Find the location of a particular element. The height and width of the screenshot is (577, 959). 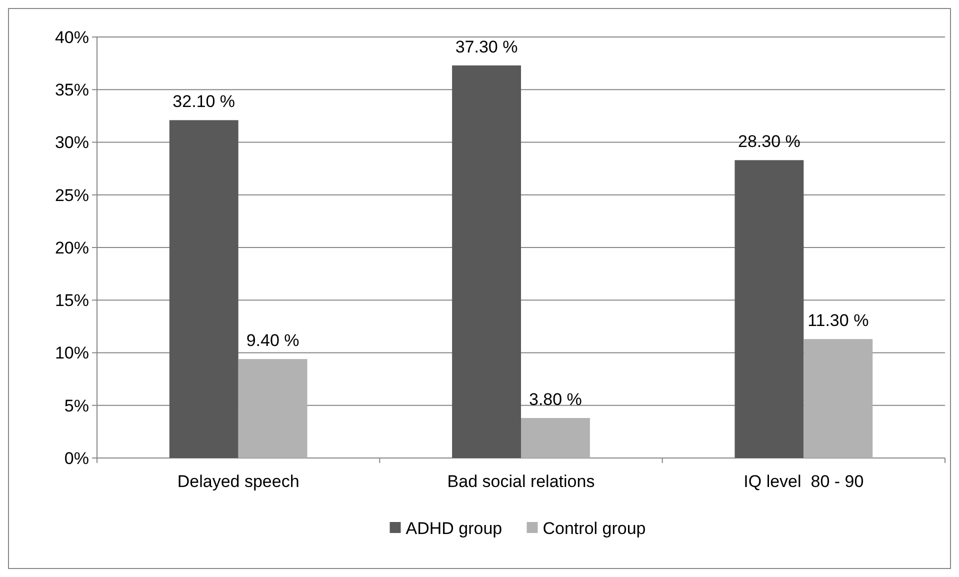

data-label: 9.40 % is located at coordinates (273, 340).